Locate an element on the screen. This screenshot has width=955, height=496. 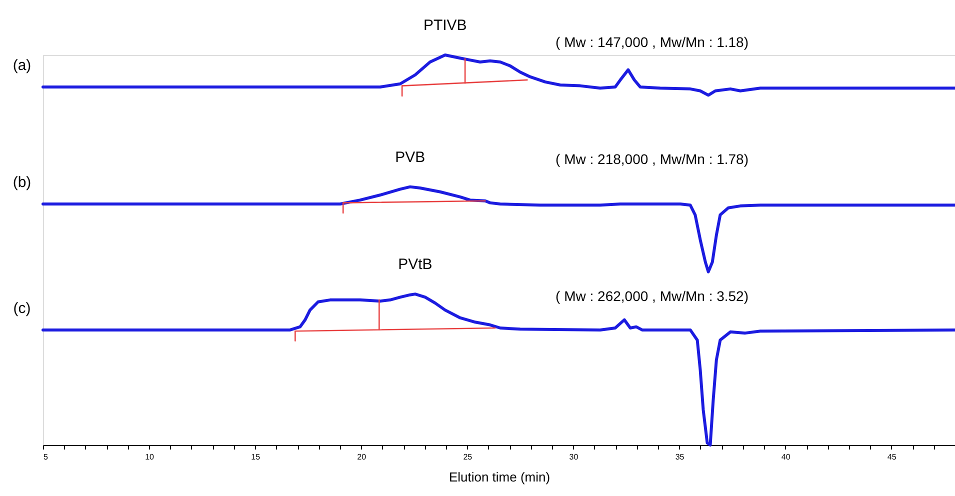
series-label: PVB is located at coordinates (410, 157).